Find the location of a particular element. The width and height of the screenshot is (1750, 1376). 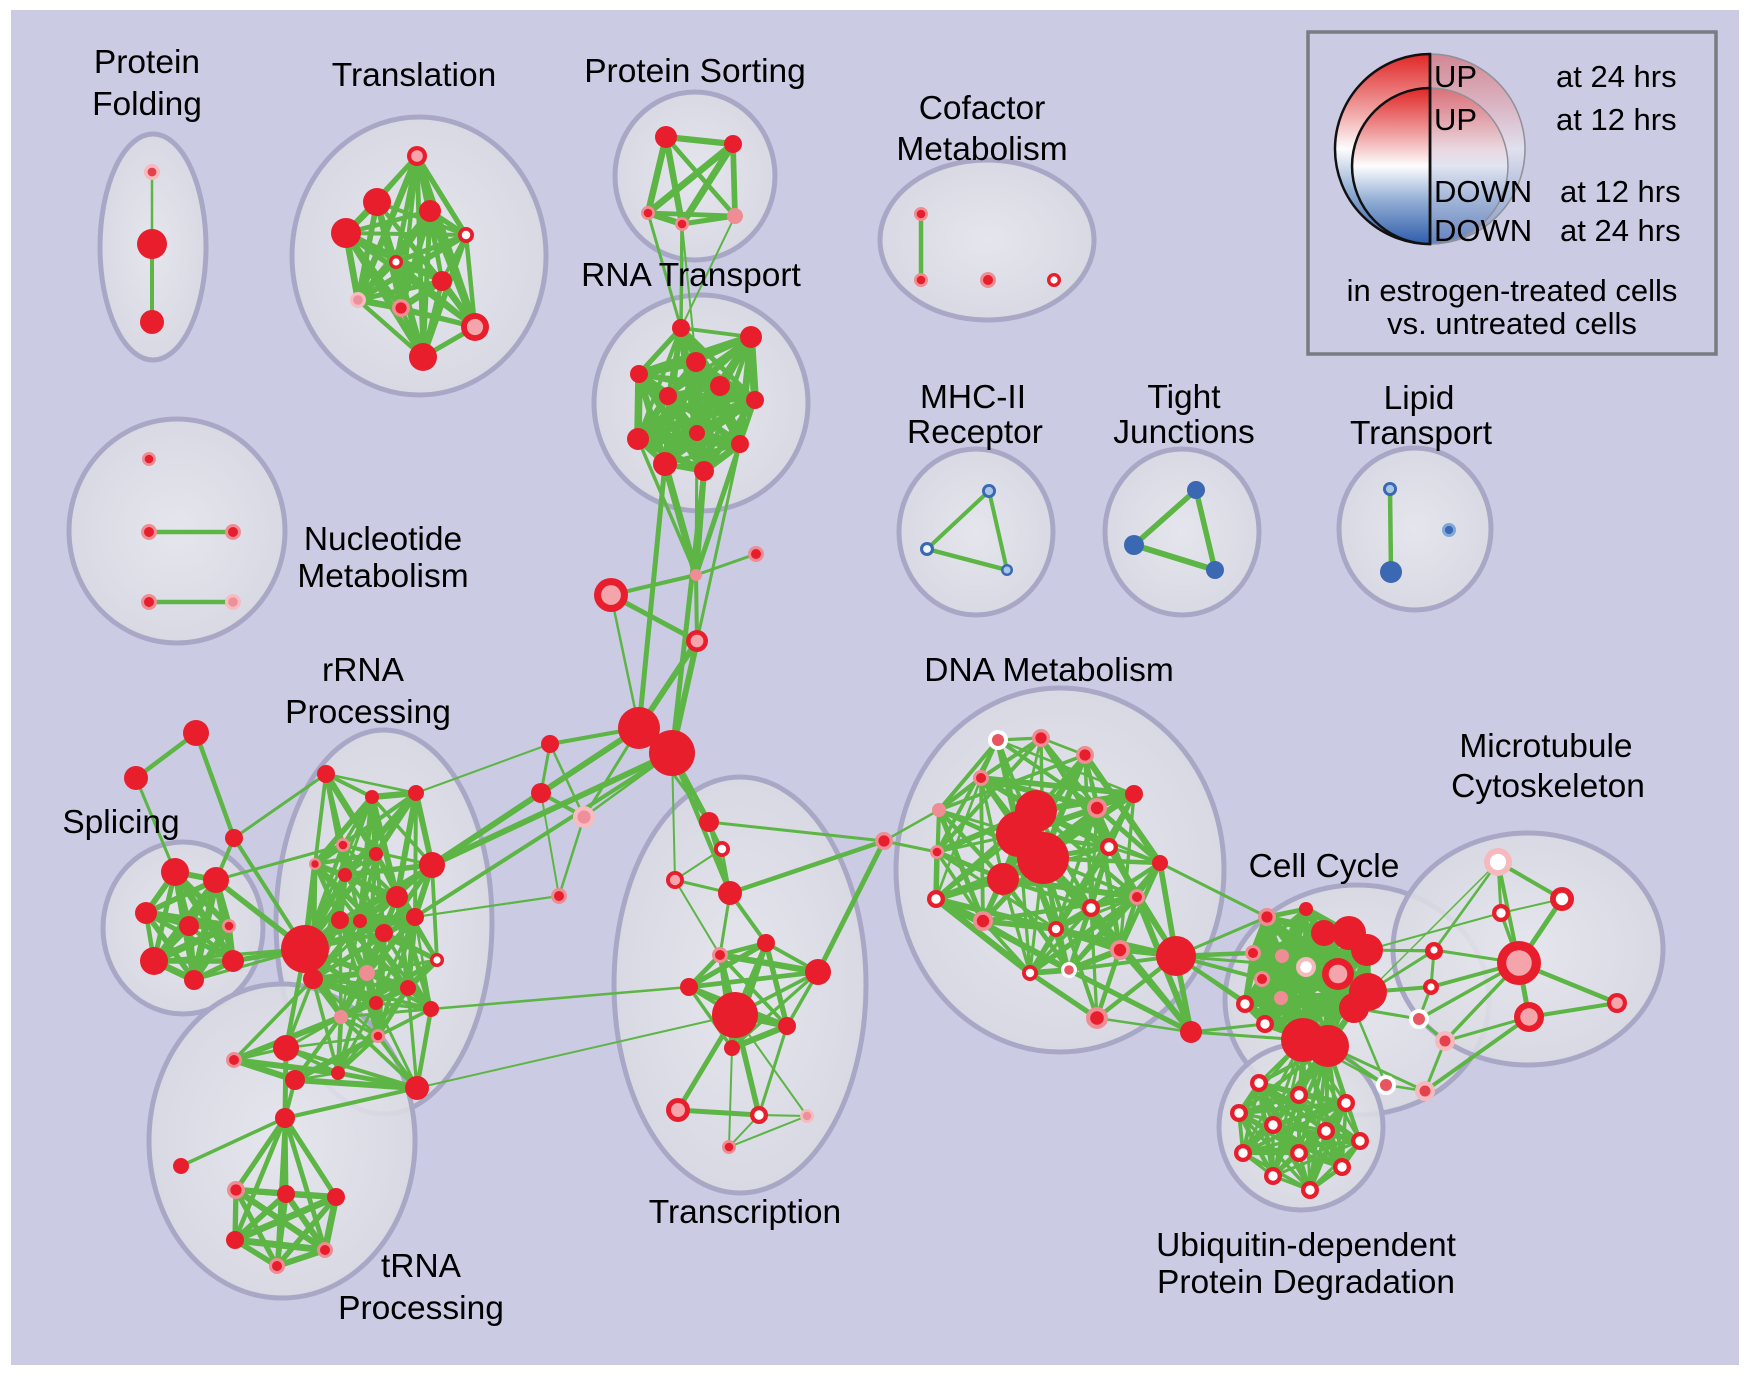

svg-text: Tight is located at coordinates (1184, 397).